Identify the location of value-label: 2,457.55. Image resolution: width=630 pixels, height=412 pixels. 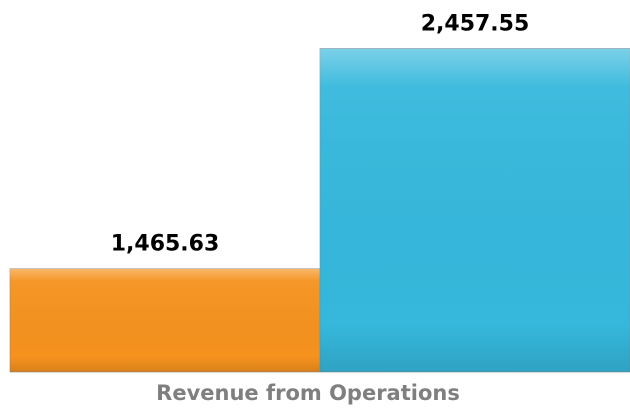
(475, 23).